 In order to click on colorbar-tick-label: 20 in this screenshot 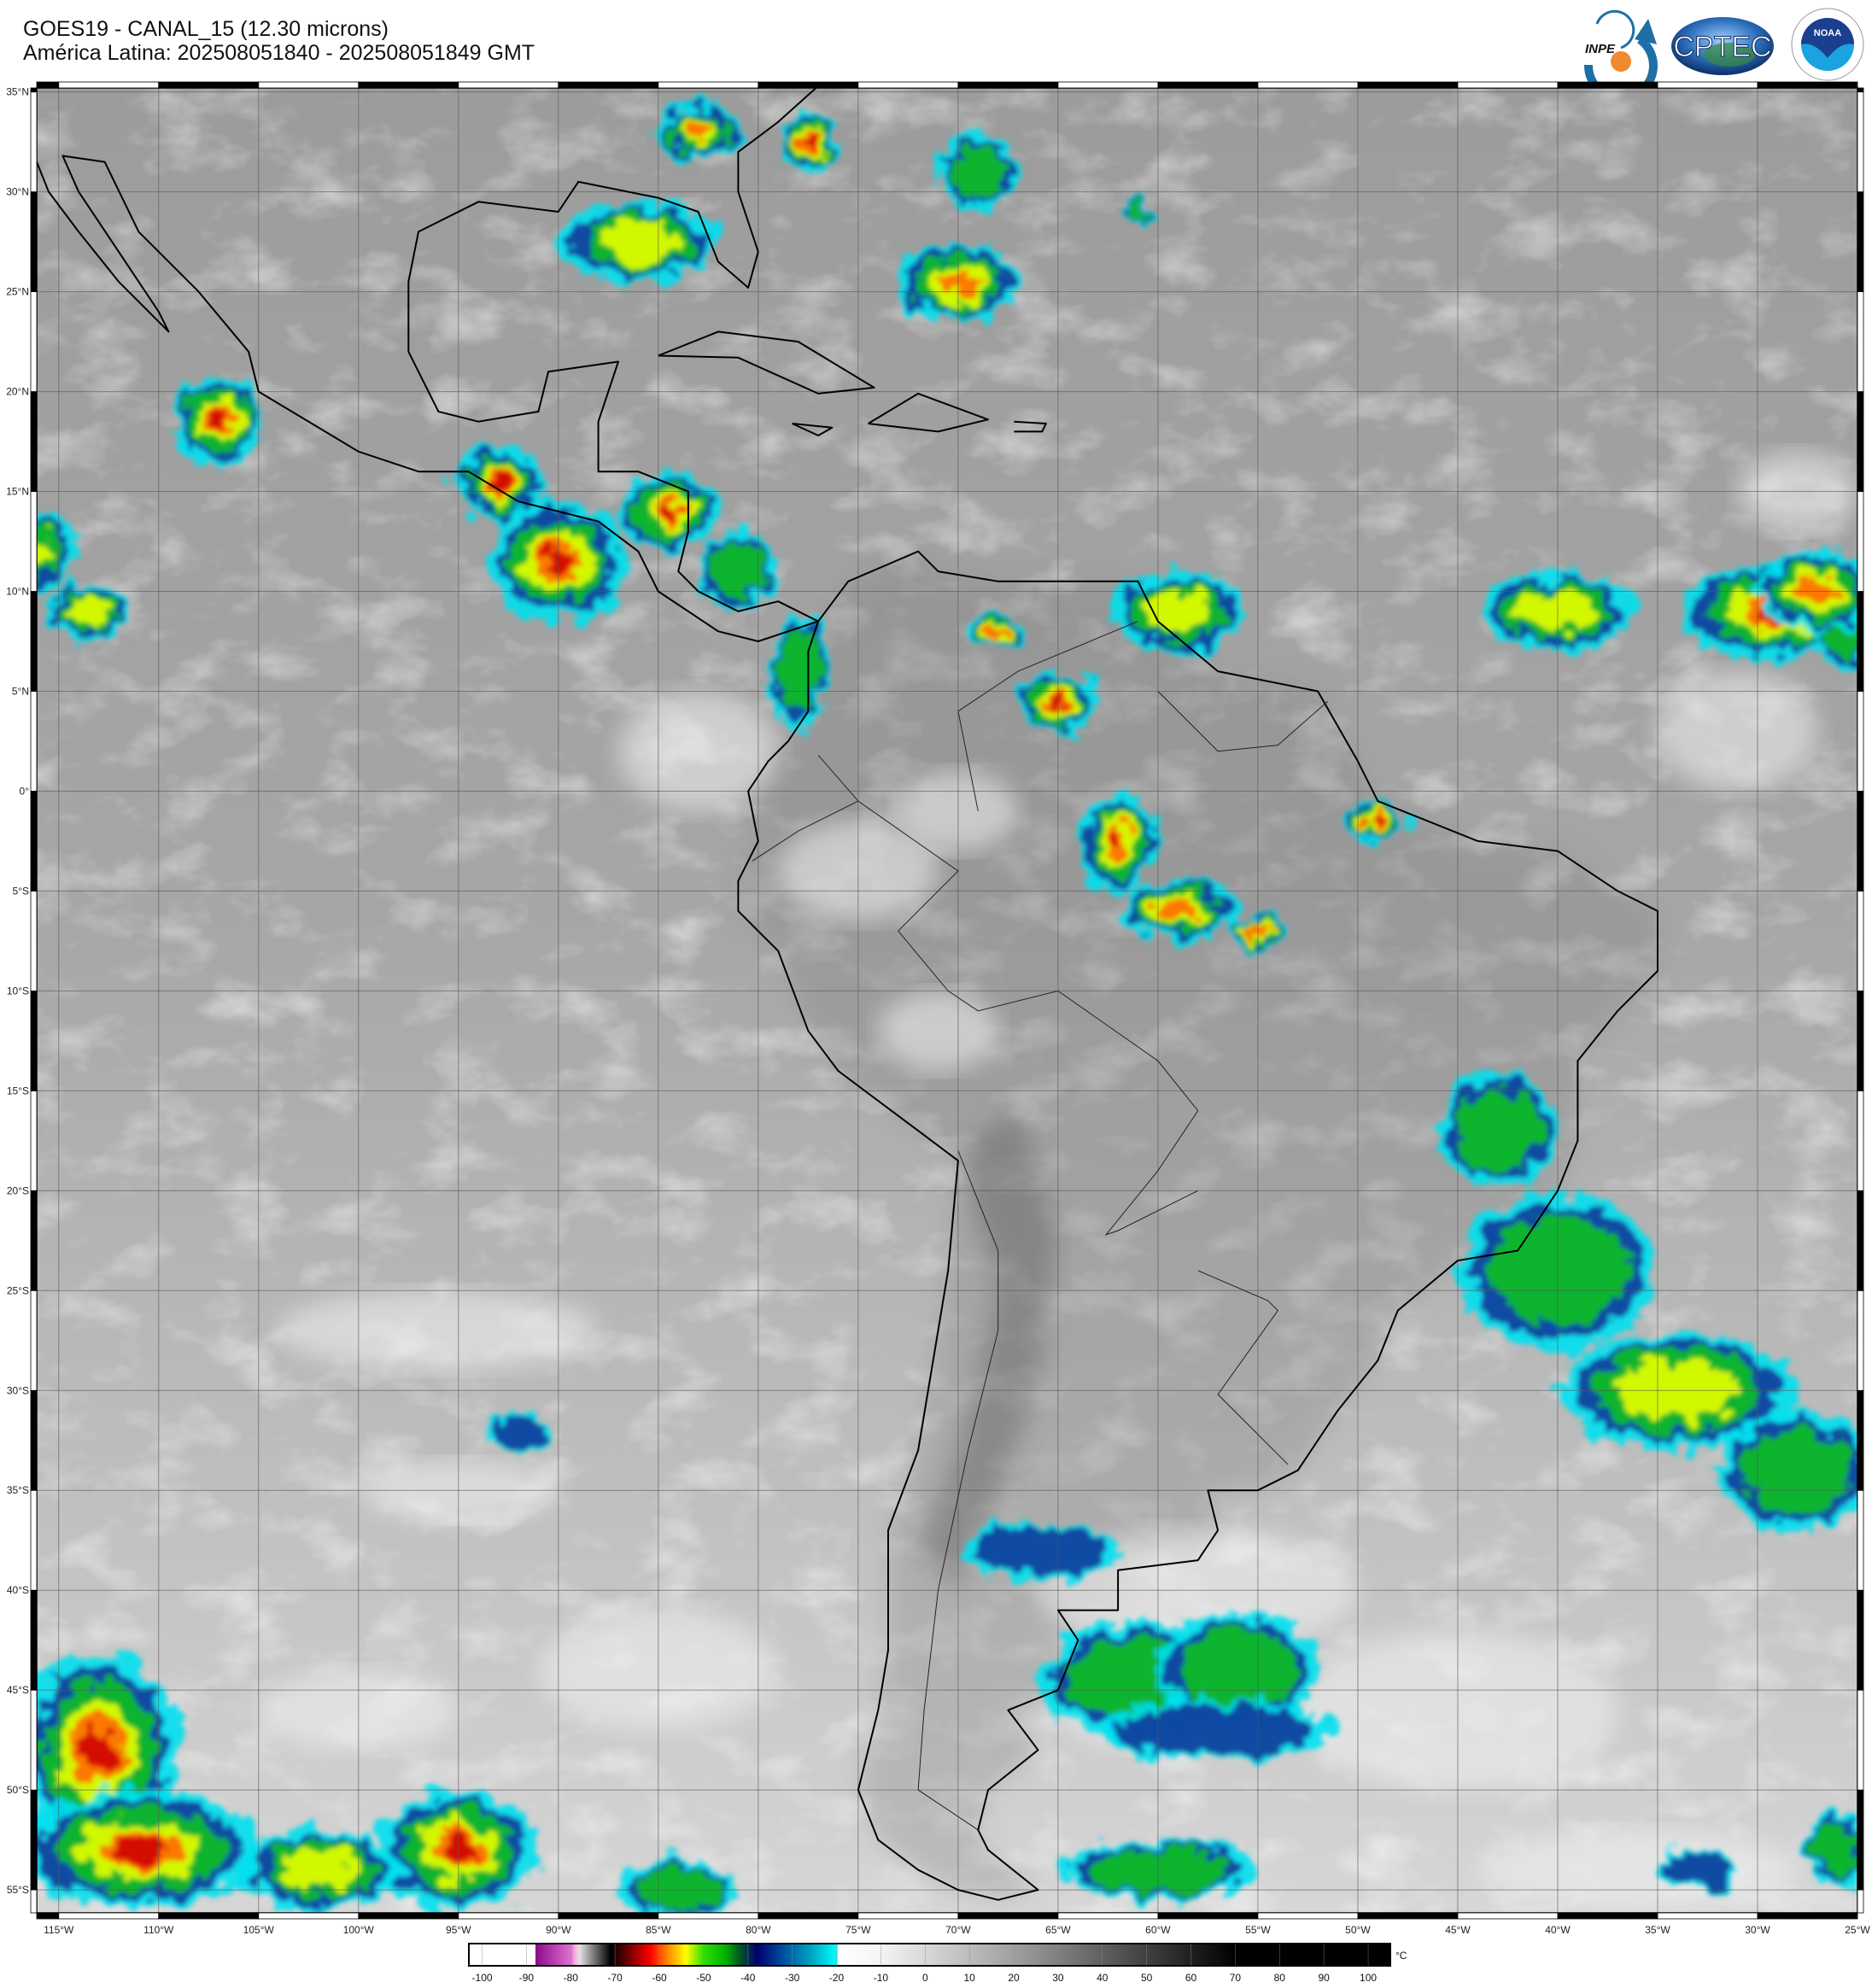, I will do `click(1014, 1978)`.